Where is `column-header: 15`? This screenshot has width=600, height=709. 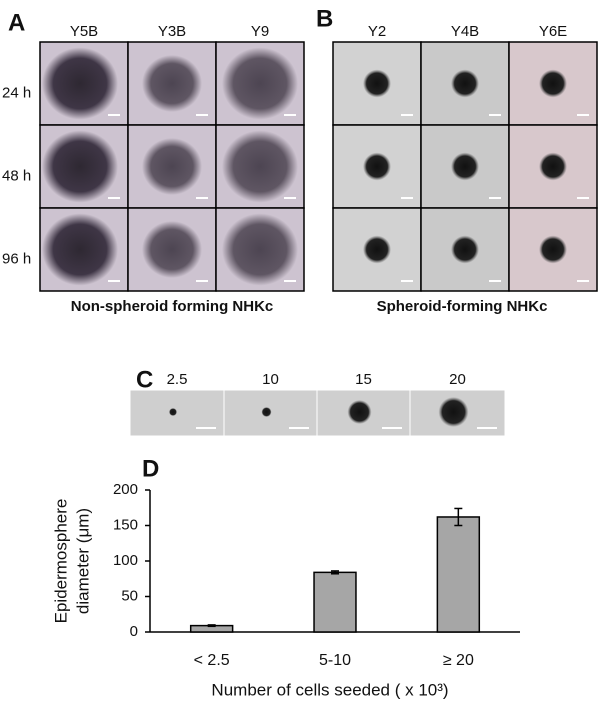
column-header: 15 is located at coordinates (363, 379).